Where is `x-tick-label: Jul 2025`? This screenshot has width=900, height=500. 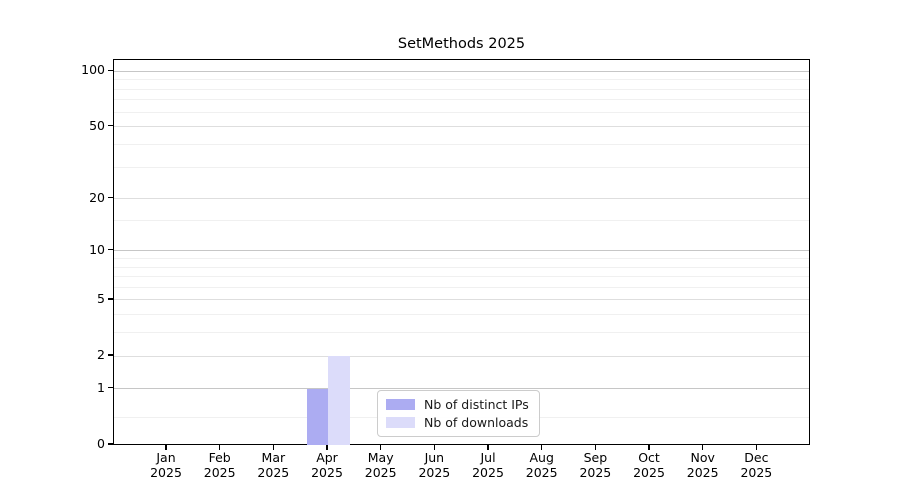 x-tick-label: Jul 2025 is located at coordinates (488, 465).